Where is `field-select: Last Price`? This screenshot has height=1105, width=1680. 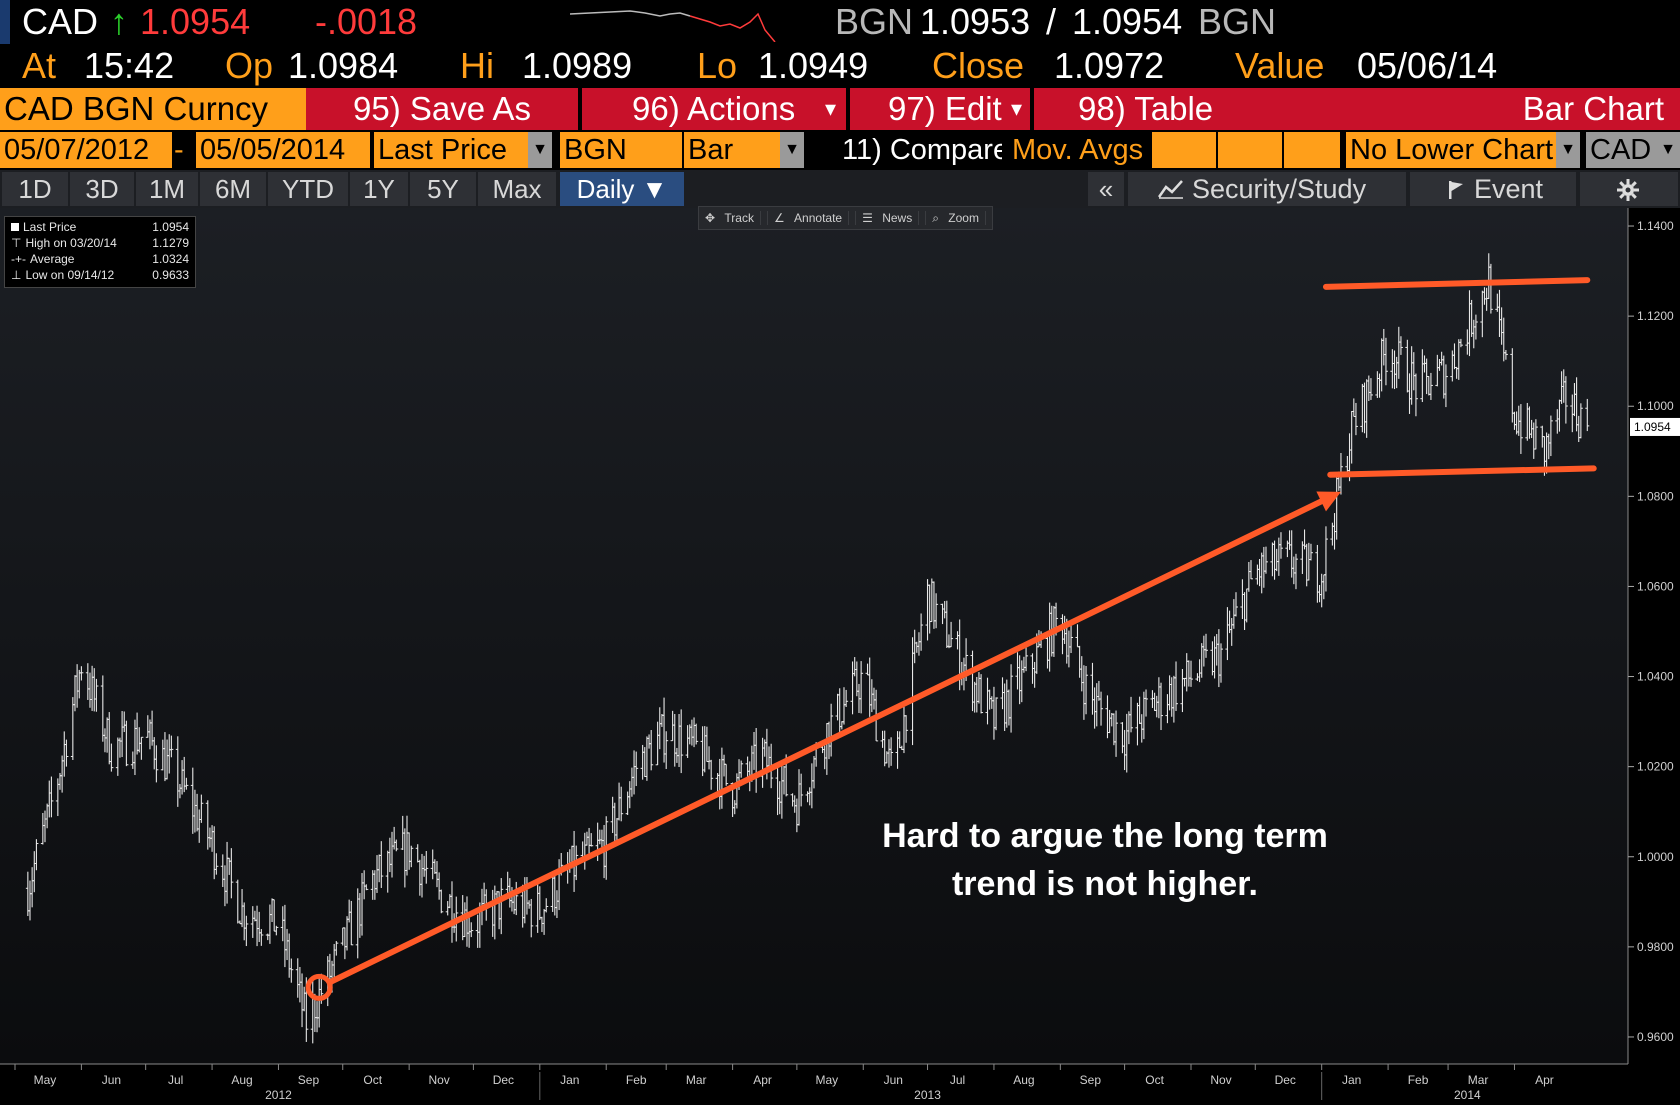 field-select: Last Price is located at coordinates (451, 150).